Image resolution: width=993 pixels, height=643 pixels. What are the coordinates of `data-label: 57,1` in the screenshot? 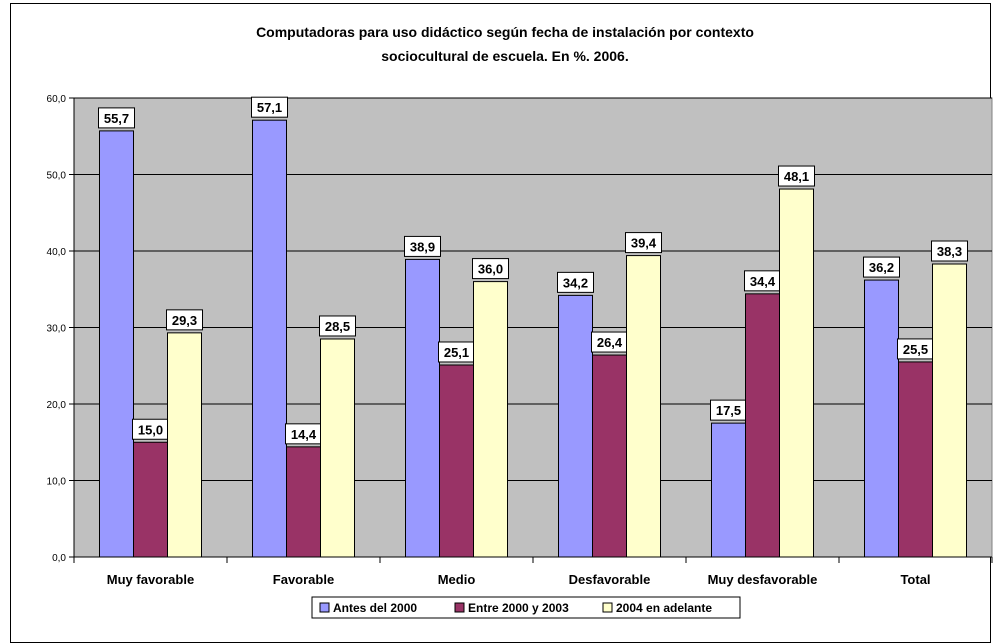 It's located at (269, 107).